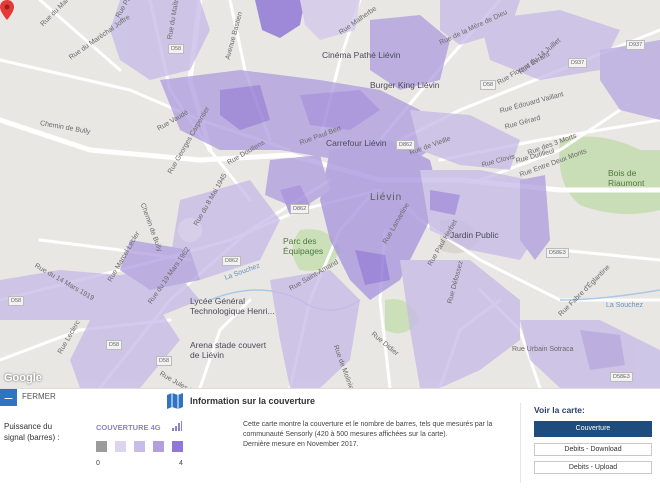 The width and height of the screenshot is (660, 489). I want to click on download-speed-button: Debits - Download, so click(593, 449).